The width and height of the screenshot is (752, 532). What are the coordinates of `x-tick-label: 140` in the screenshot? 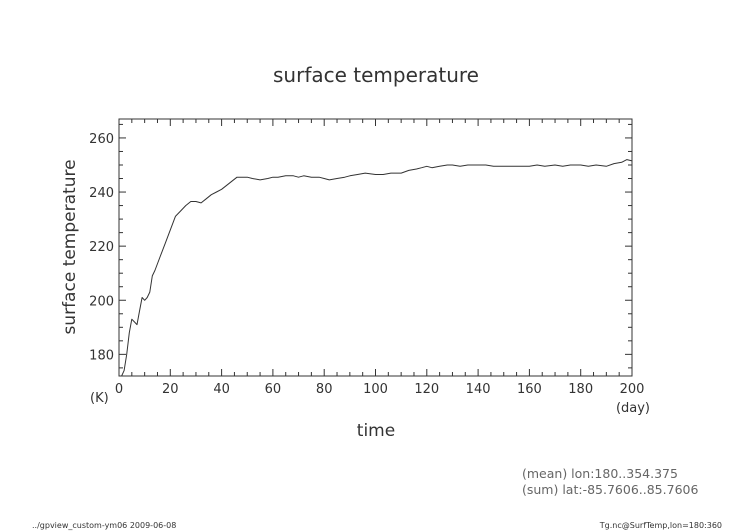 It's located at (478, 389).